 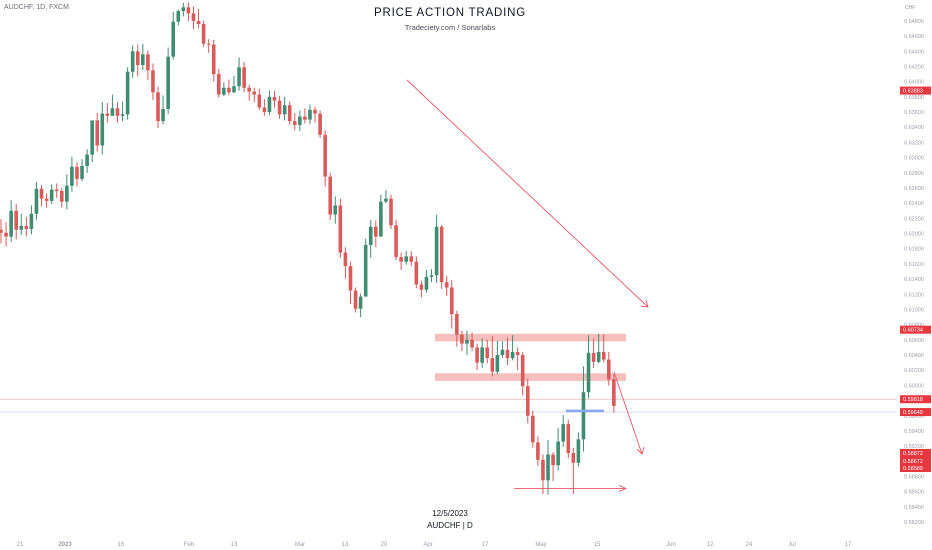 I want to click on x-tick-label: 16, so click(x=121, y=545).